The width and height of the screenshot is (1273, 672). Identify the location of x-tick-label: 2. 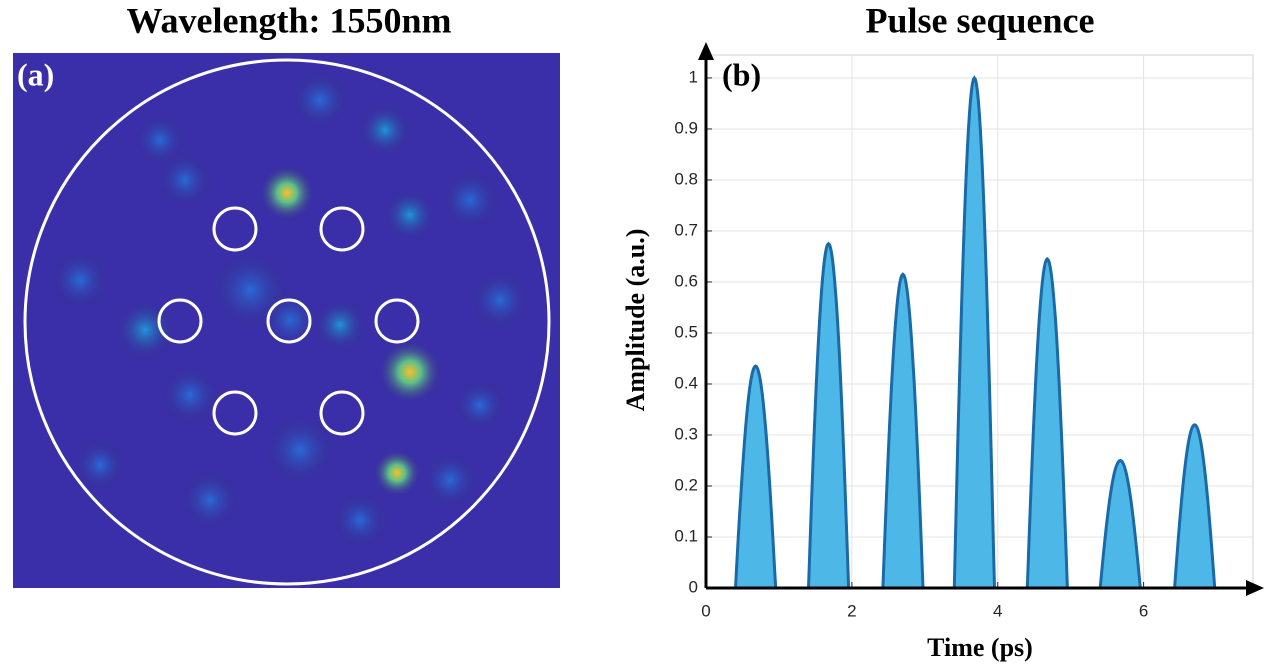
(851, 610).